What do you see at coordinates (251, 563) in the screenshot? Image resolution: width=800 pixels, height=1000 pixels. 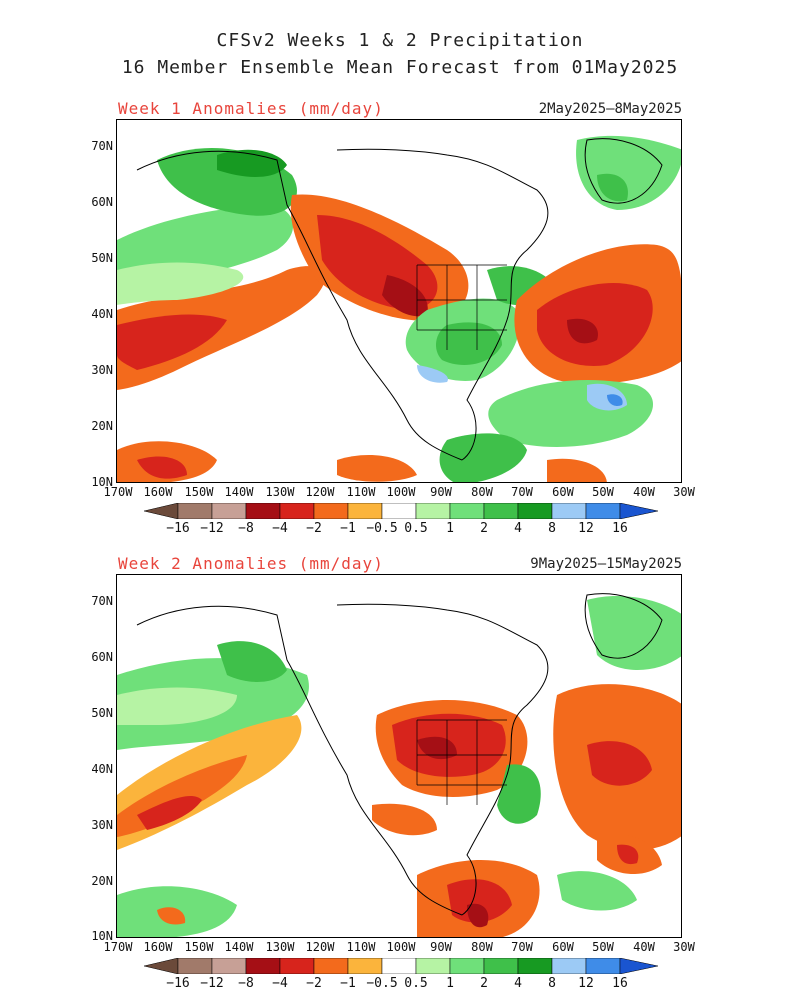 I see `panel-2-title: Week 2 Anomalies (mm/day)` at bounding box center [251, 563].